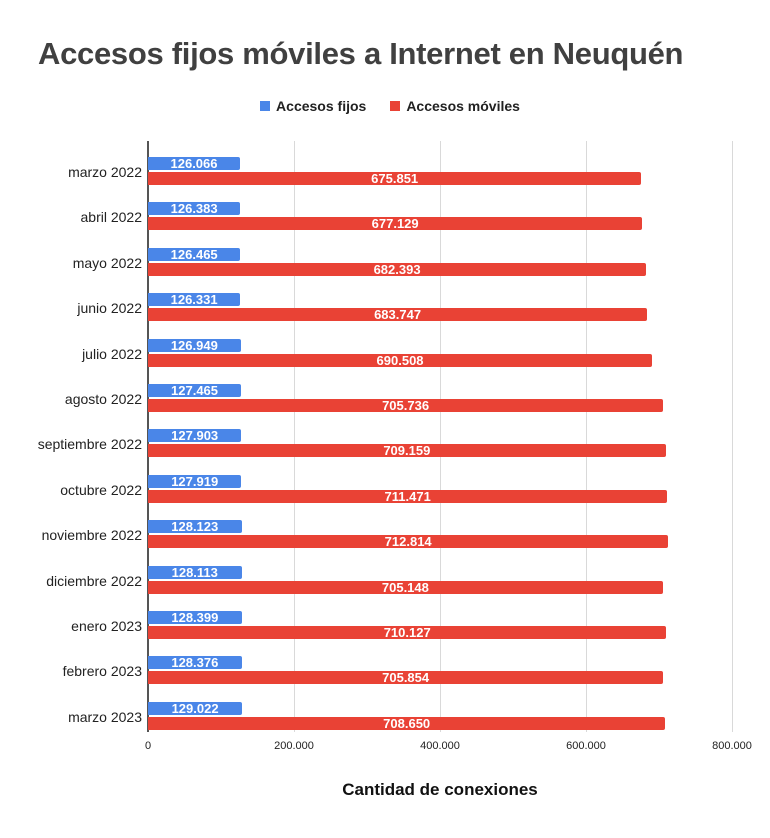 The image size is (770, 838). I want to click on x-tick-label: 400.000, so click(440, 746).